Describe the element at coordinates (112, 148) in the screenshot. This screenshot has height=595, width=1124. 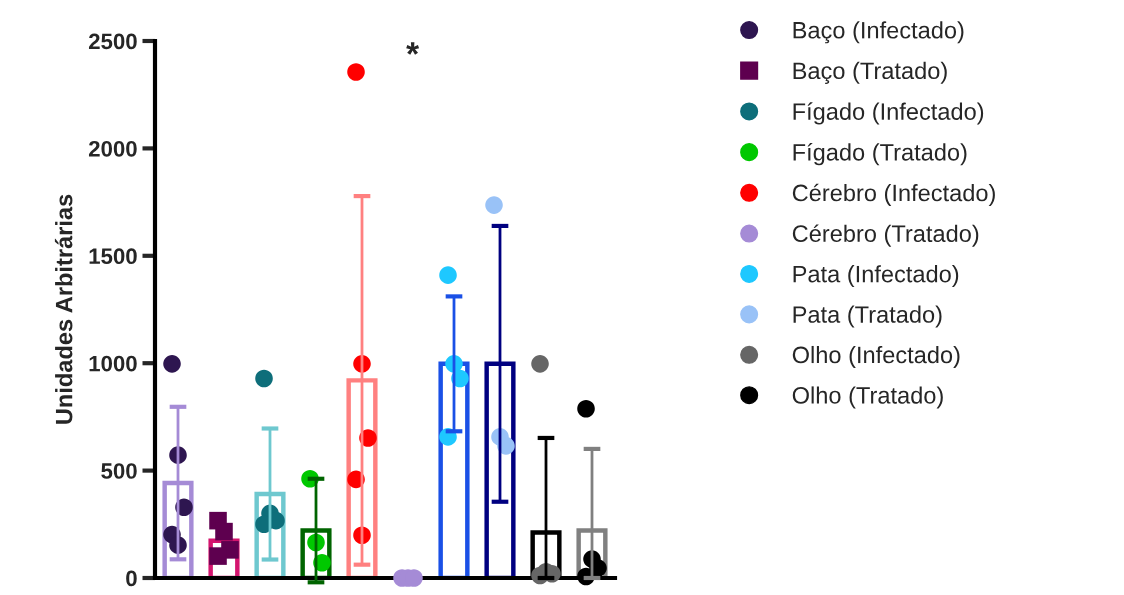
I see `y-tick-label: 2000` at that location.